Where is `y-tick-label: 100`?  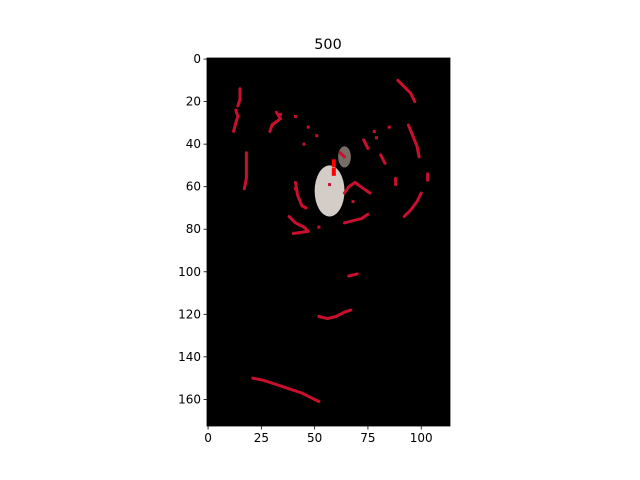
y-tick-label: 100 is located at coordinates (189, 272).